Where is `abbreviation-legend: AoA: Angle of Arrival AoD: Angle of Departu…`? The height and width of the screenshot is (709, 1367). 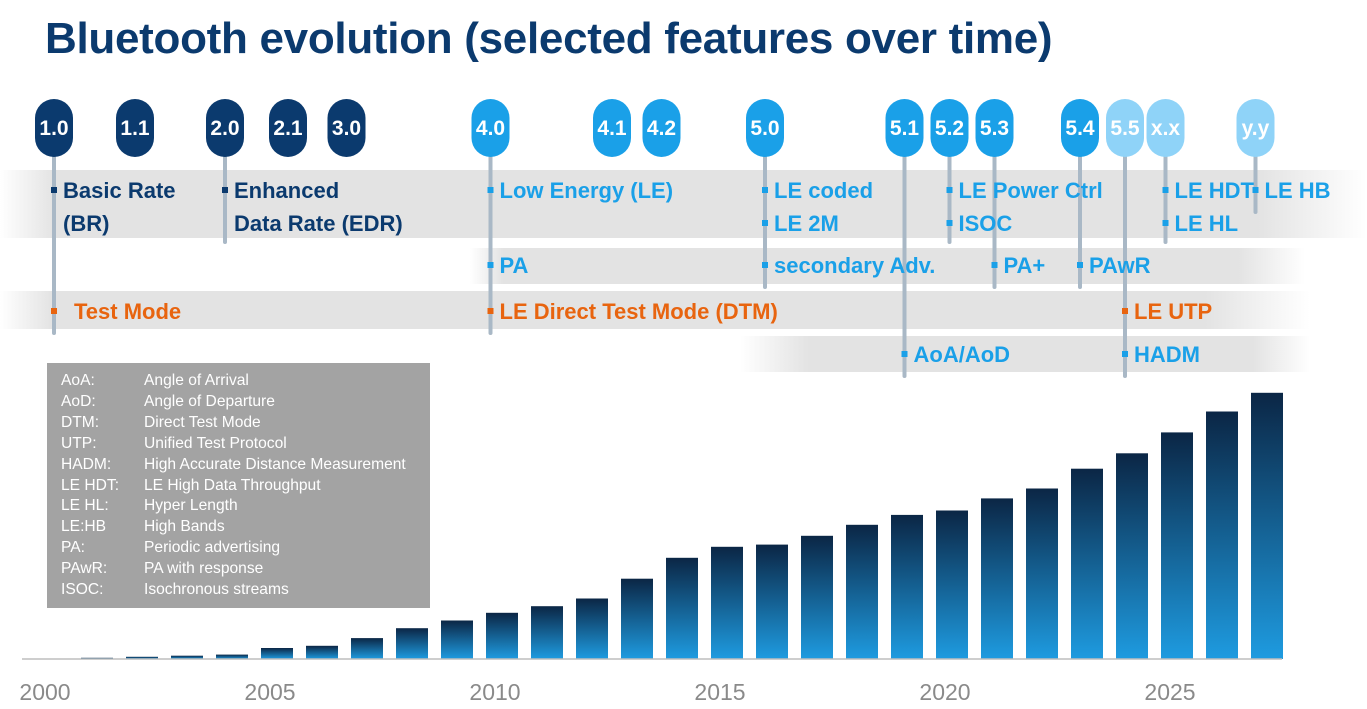
abbreviation-legend: AoA: Angle of Arrival AoD: Angle of Departu… is located at coordinates (238, 485).